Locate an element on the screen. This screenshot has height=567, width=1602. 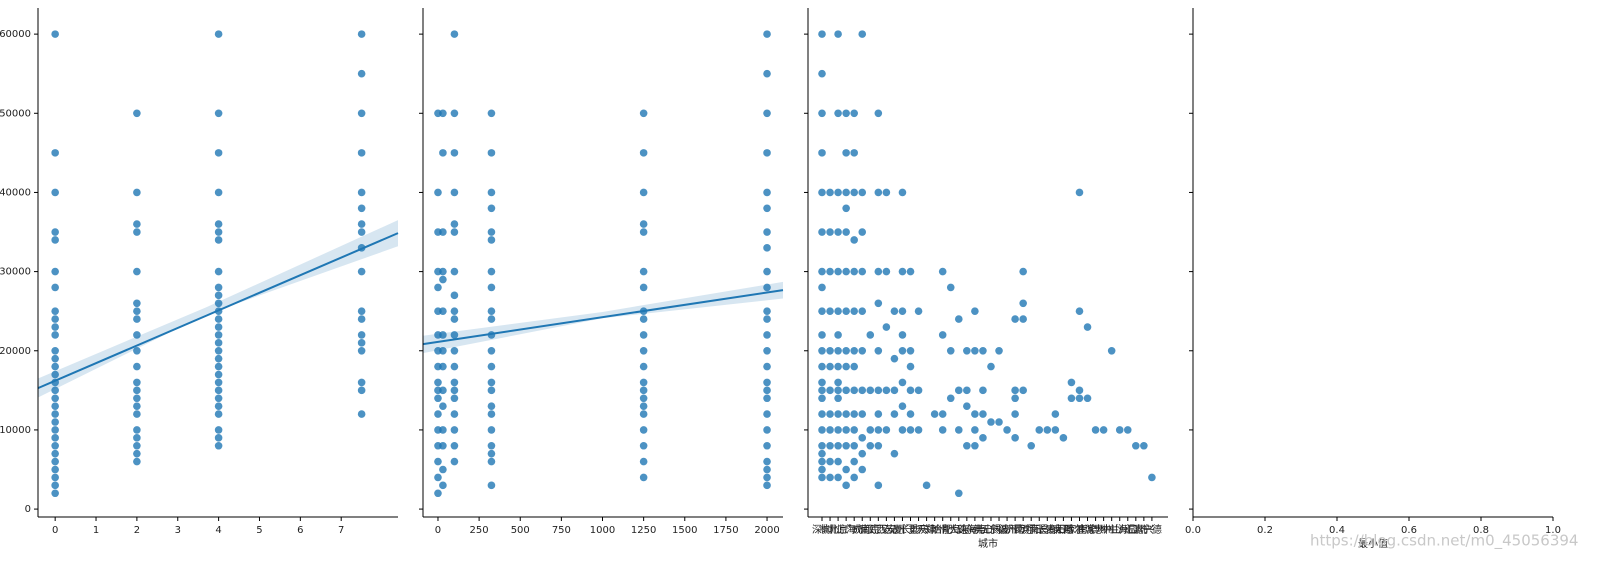
x-tick-label: 天津 is located at coordinates (927, 530).